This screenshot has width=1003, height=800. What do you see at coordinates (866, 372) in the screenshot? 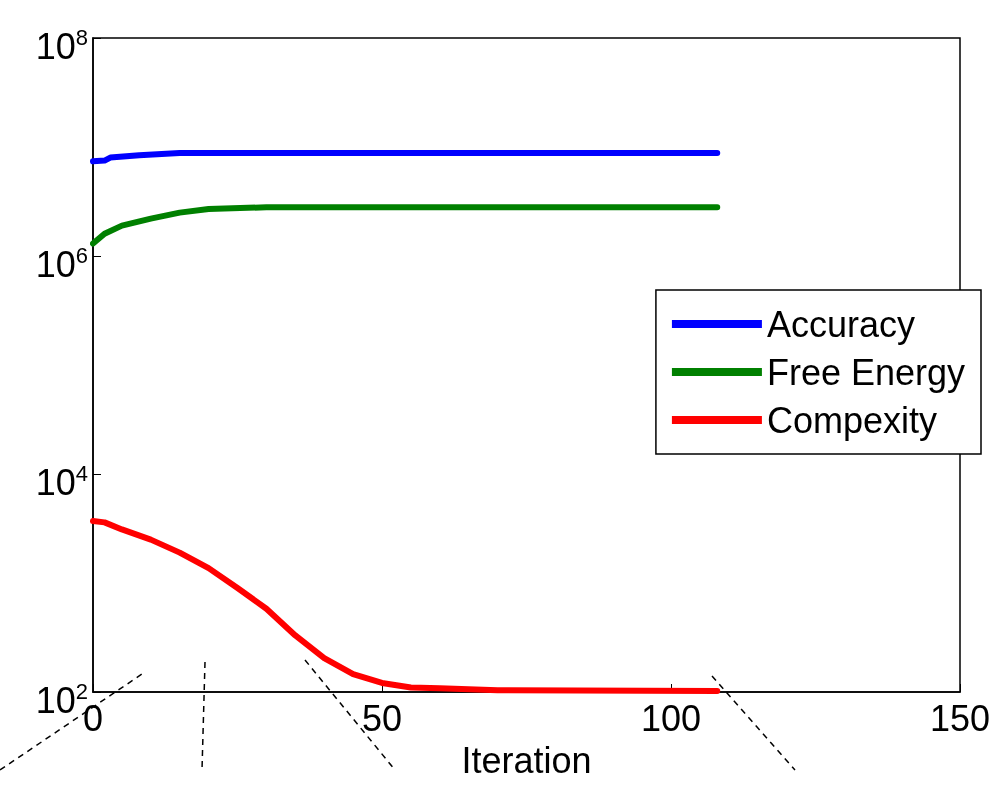
I see `legend-label: Free Energy` at bounding box center [866, 372].